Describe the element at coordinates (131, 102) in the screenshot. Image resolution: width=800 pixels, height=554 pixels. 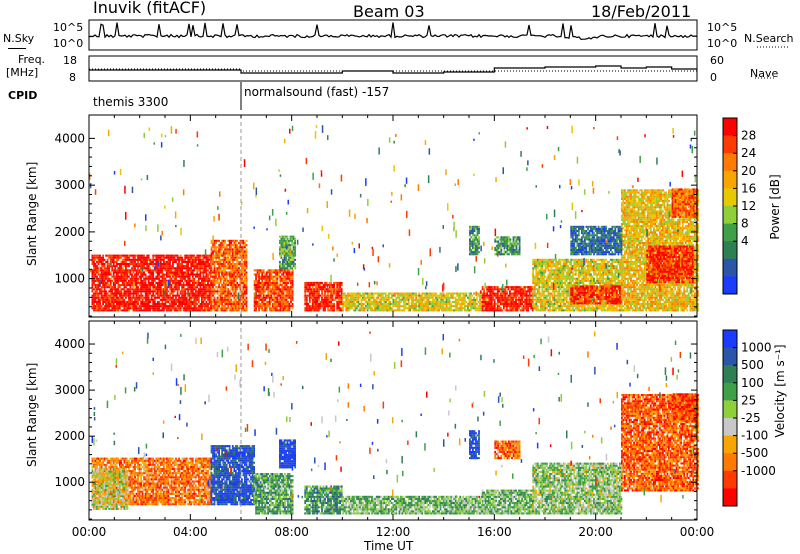
I see `cpid-segment-1: themis 3300` at that location.